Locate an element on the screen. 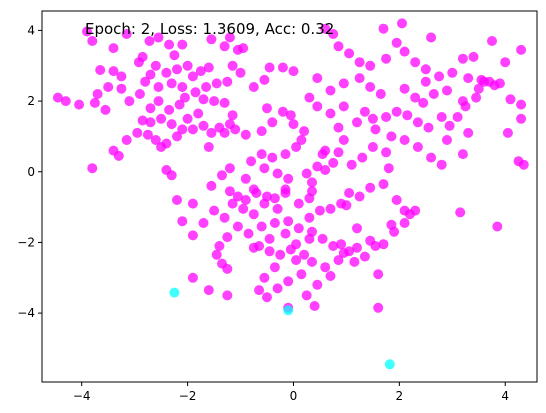 This screenshot has width=546, height=413. x-tick-label: 2 is located at coordinates (400, 396).